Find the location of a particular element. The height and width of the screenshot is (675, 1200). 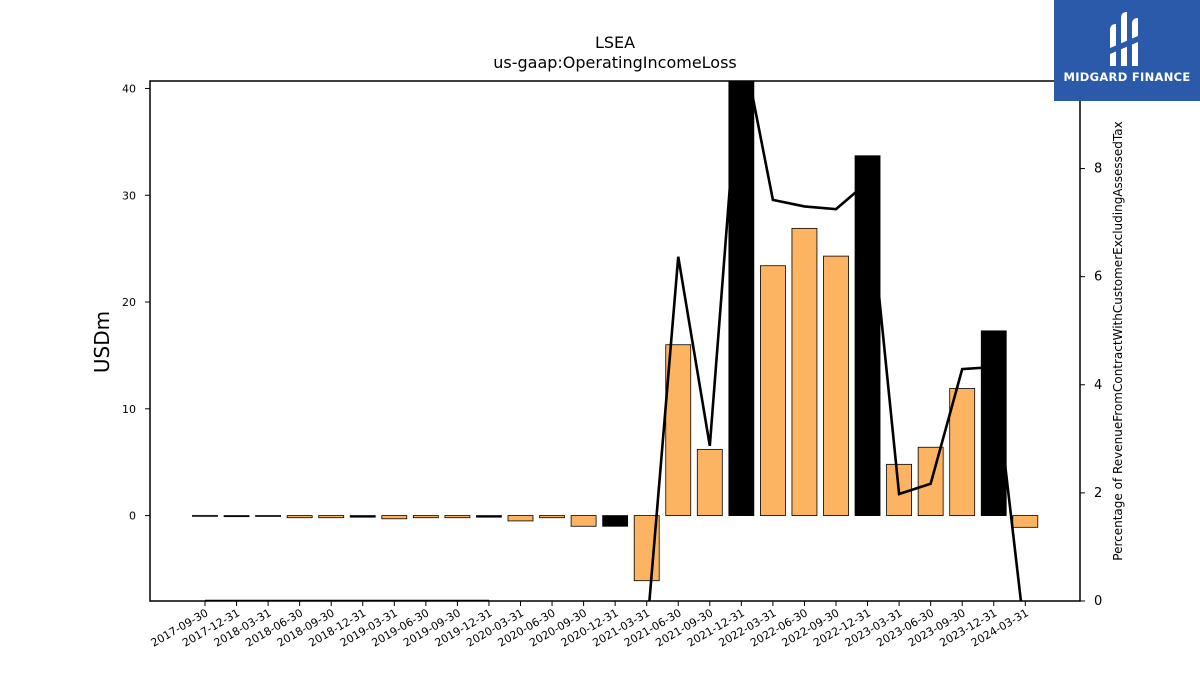

brand-logo: MIDGARD FINANCE is located at coordinates (1127, 50).